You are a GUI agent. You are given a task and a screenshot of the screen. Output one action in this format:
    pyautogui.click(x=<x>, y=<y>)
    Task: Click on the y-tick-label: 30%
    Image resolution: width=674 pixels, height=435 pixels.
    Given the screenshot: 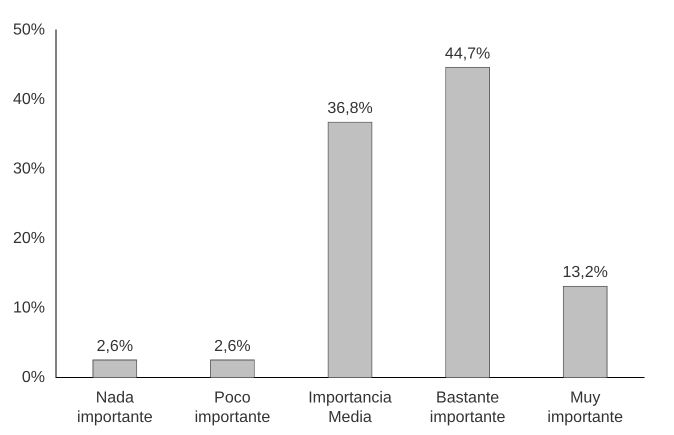 What is the action you would take?
    pyautogui.click(x=29, y=169)
    